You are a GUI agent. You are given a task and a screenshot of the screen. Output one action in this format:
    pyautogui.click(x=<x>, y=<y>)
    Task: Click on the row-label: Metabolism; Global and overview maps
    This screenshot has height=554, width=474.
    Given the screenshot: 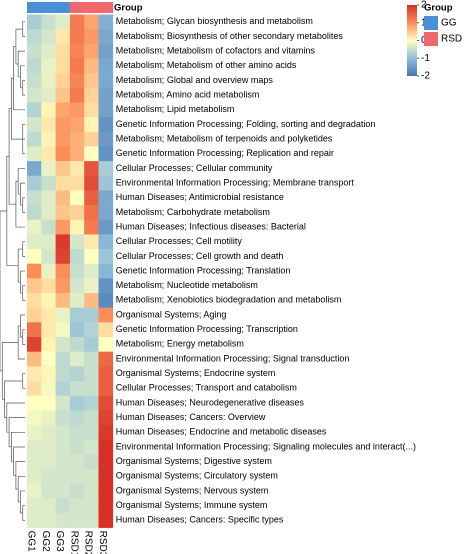 What is the action you would take?
    pyautogui.click(x=195, y=80)
    